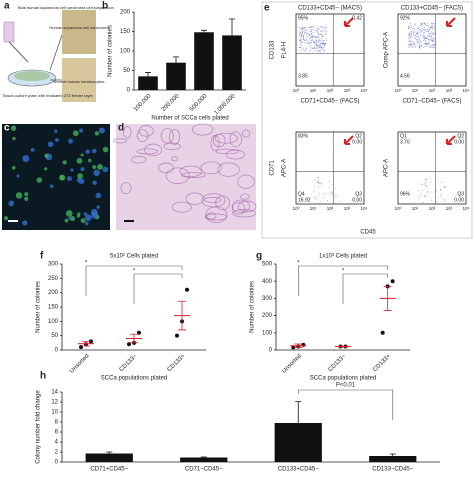 This screenshot has width=474, height=481. What do you see at coordinates (143, 103) in the screenshot?
I see `x-tick-label: 100,000` at bounding box center [143, 103].